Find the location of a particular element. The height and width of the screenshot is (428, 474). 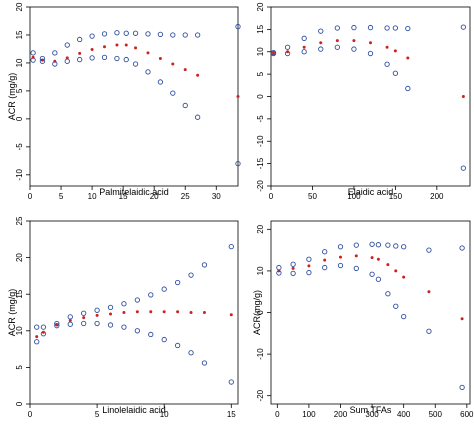

x-axis-title: Palmitelaidic acid is located at coordinates (134, 192).